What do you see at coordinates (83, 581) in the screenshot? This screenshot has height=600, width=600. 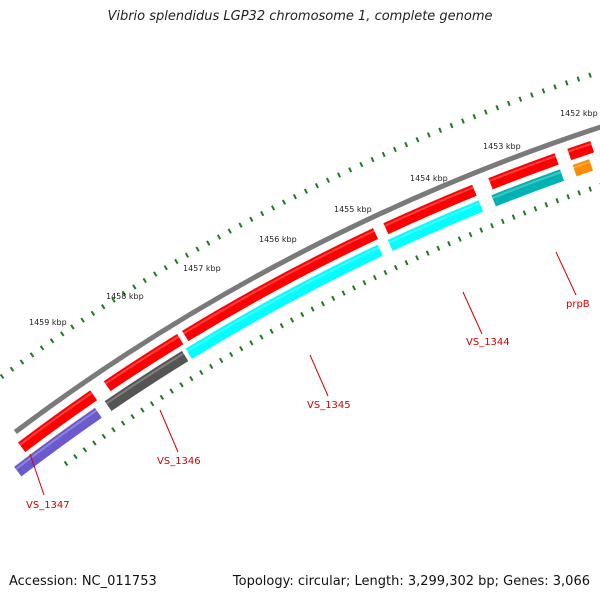 I see `accession-text: Accession: NC_011753` at bounding box center [83, 581].